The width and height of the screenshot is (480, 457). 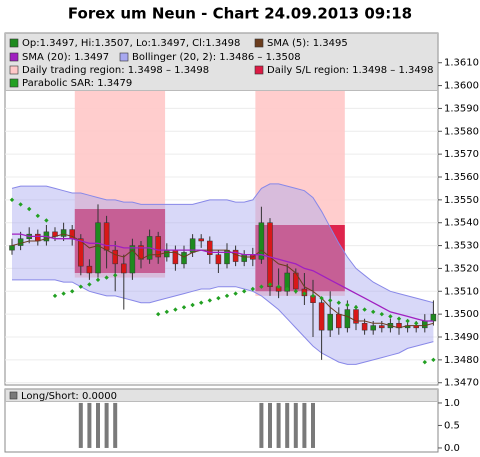 I want to click on chart-title: Forex um Neun - Chart 24.09.2013 09:18, so click(x=240, y=14).